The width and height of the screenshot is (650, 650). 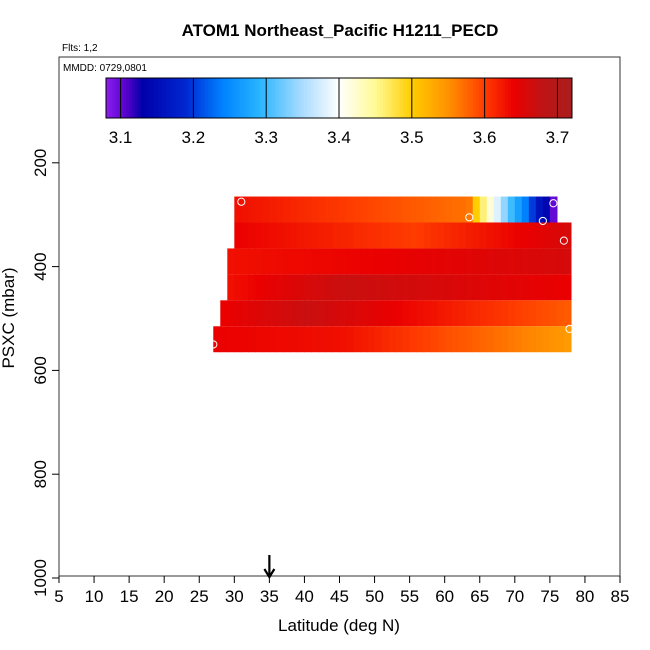 What do you see at coordinates (194, 137) in the screenshot?
I see `colorbar-tick-label: 3.2` at bounding box center [194, 137].